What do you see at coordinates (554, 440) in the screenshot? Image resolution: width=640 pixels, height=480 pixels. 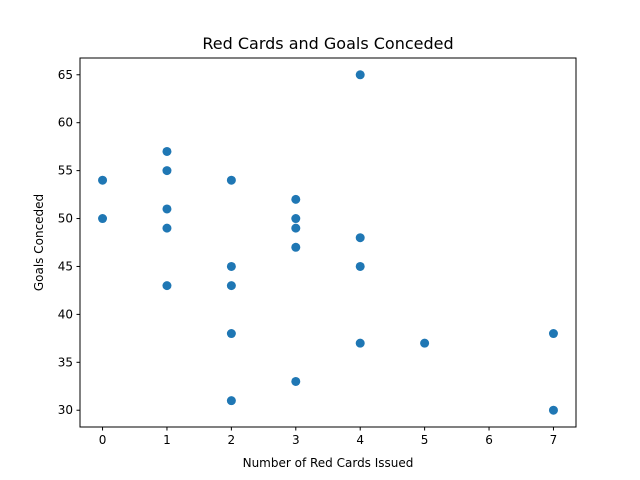 I see `x-tick-label: 7` at bounding box center [554, 440].